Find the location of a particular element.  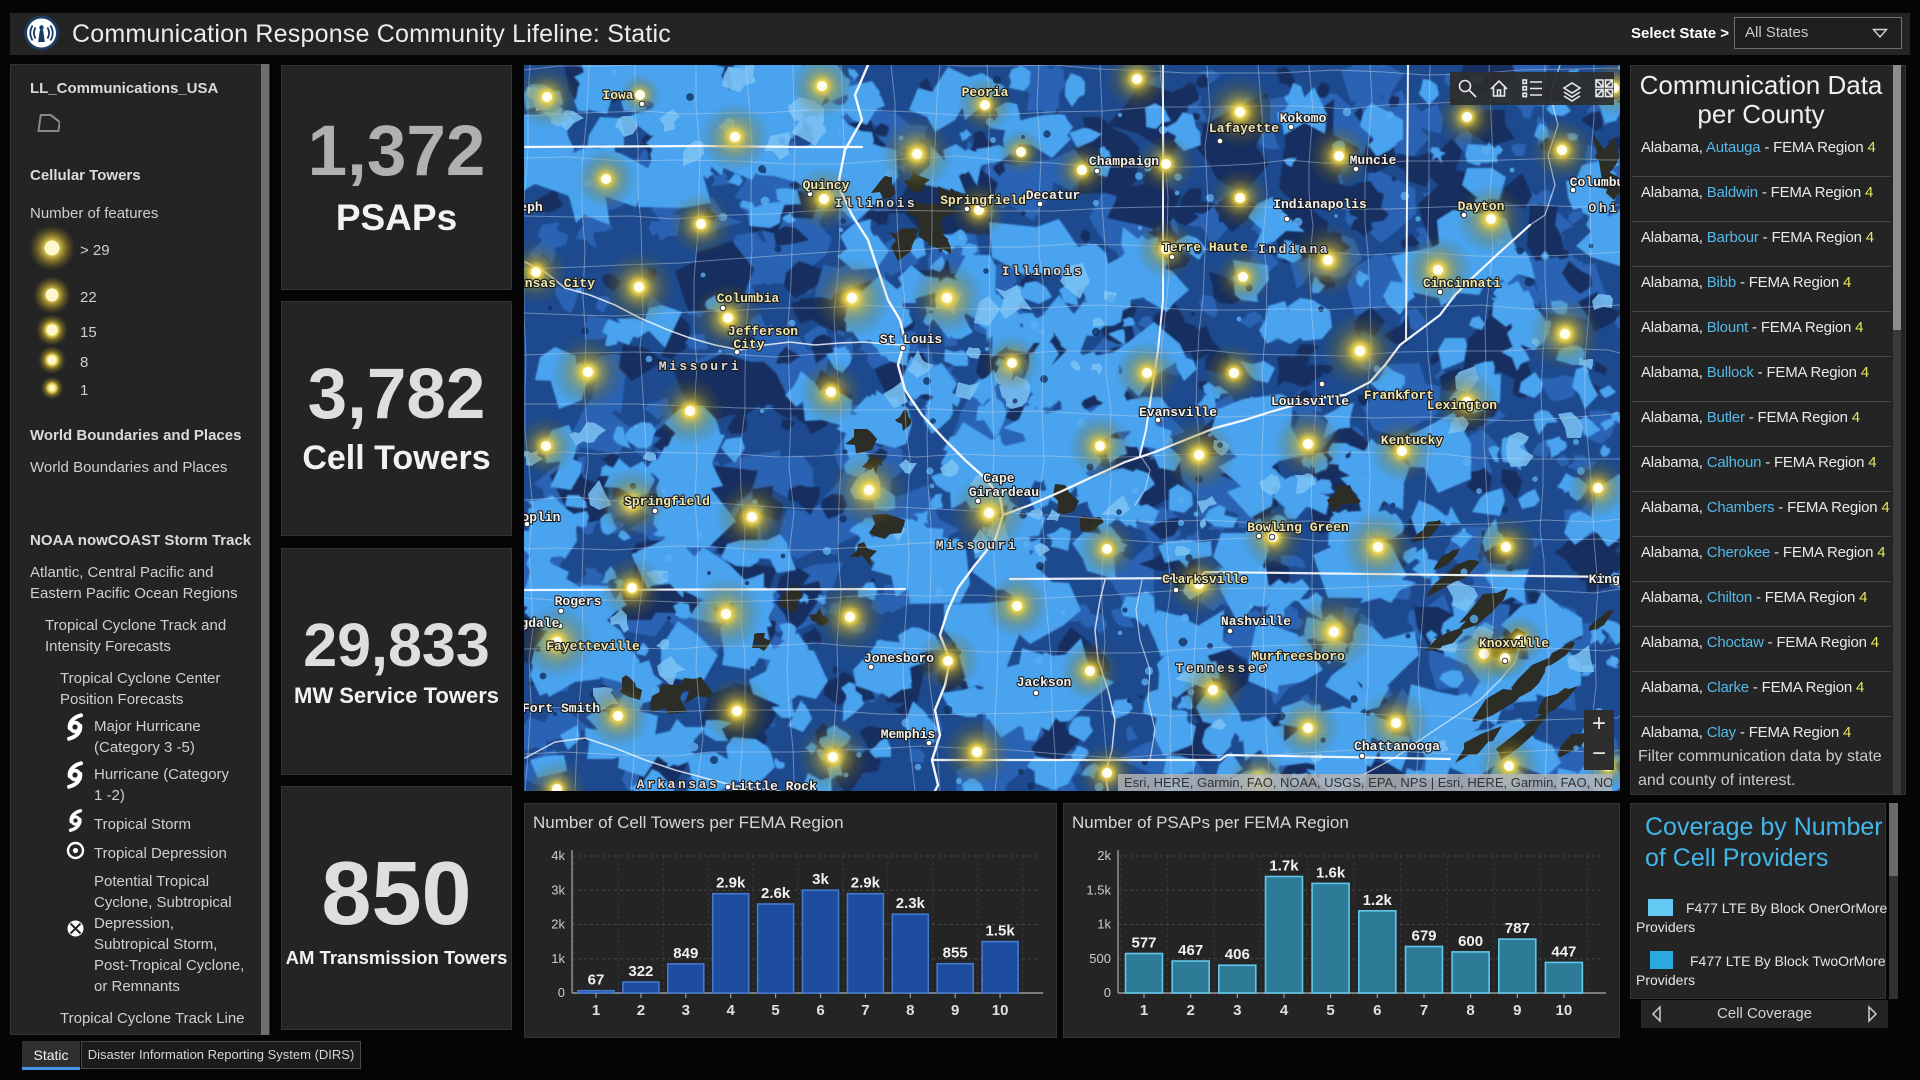

svg-text: Muncie is located at coordinates (1373, 160).